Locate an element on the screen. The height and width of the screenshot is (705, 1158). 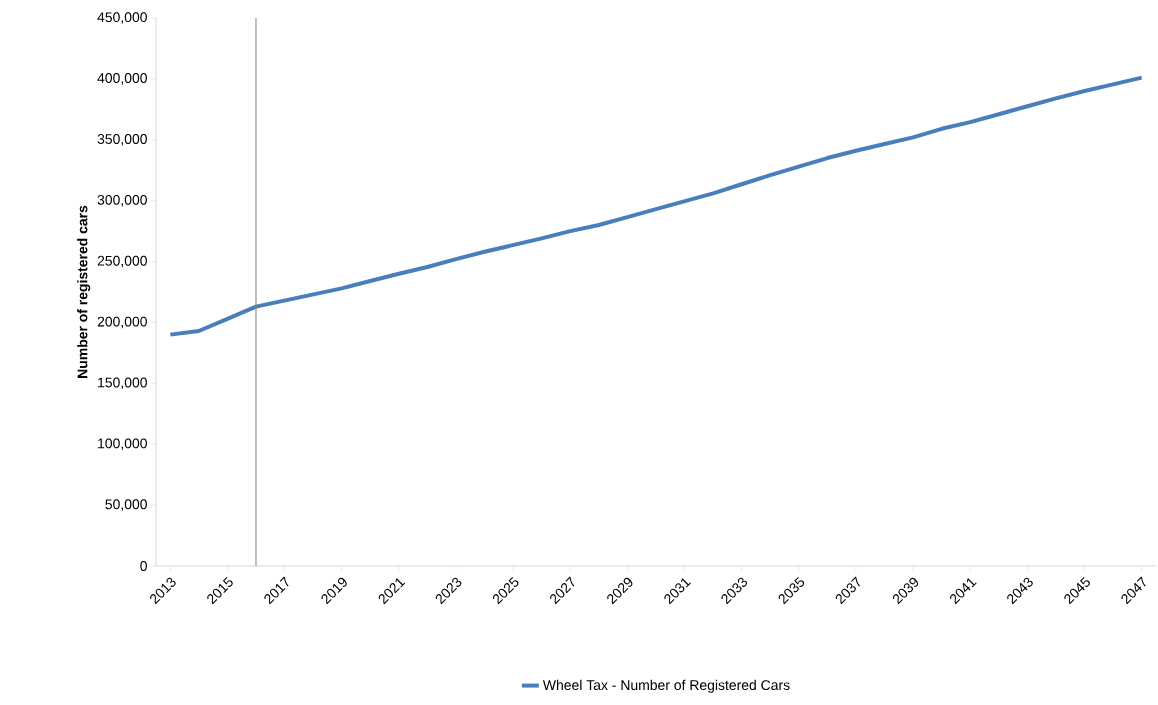
y-tick-label: 400,000 is located at coordinates (122, 79).